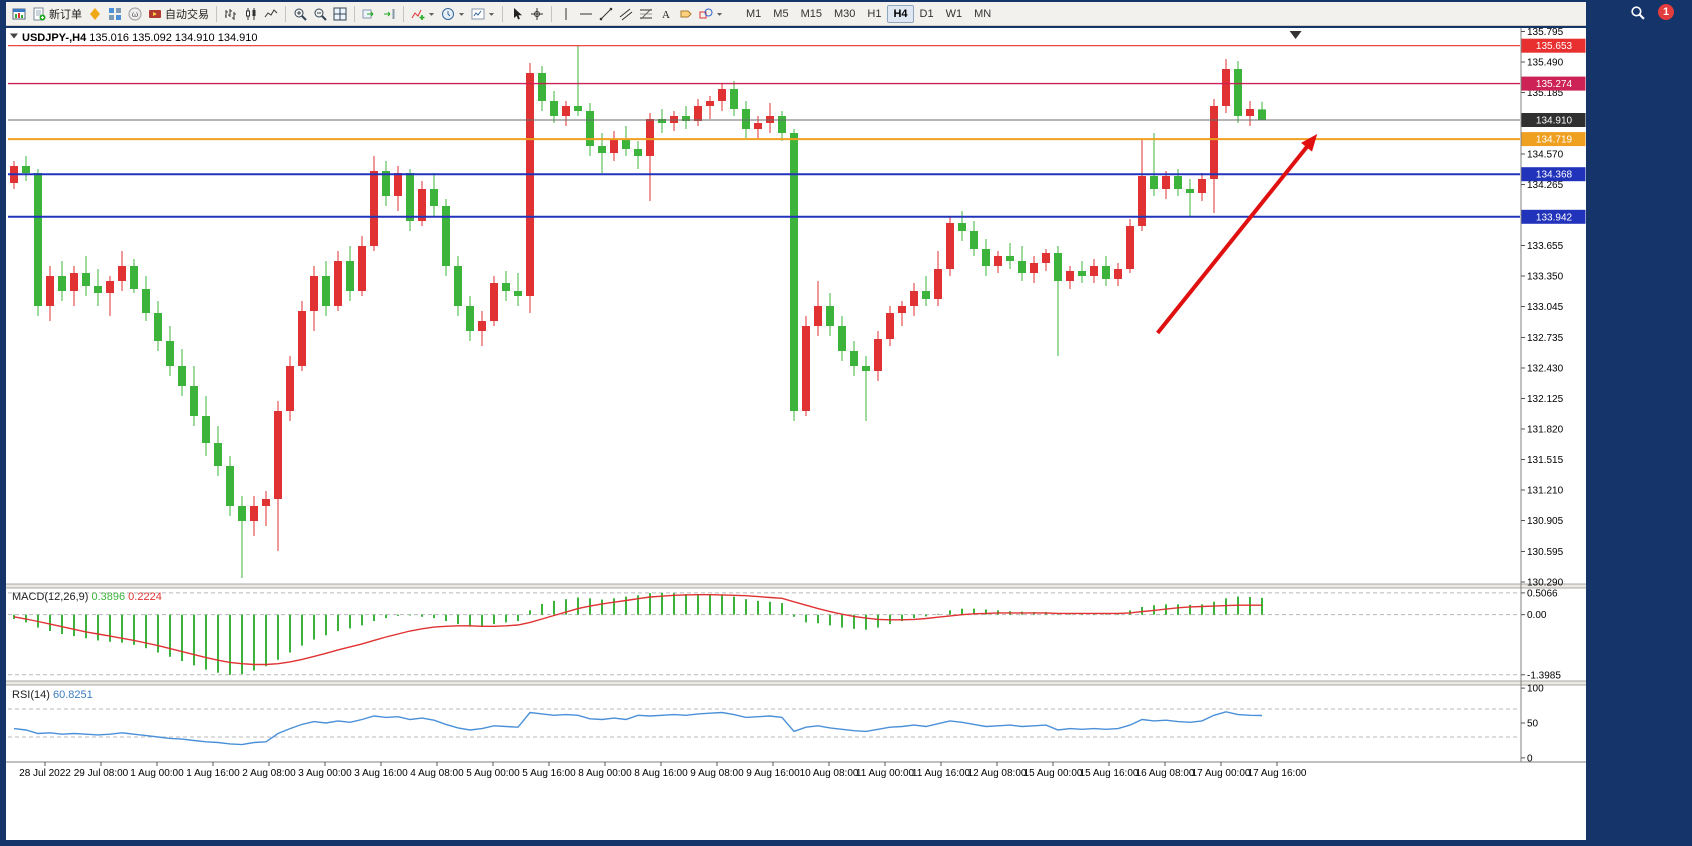 Image resolution: width=1692 pixels, height=846 pixels. I want to click on svg-text: MACD(12,26,9) 0.3896 0.2224, so click(87, 597).